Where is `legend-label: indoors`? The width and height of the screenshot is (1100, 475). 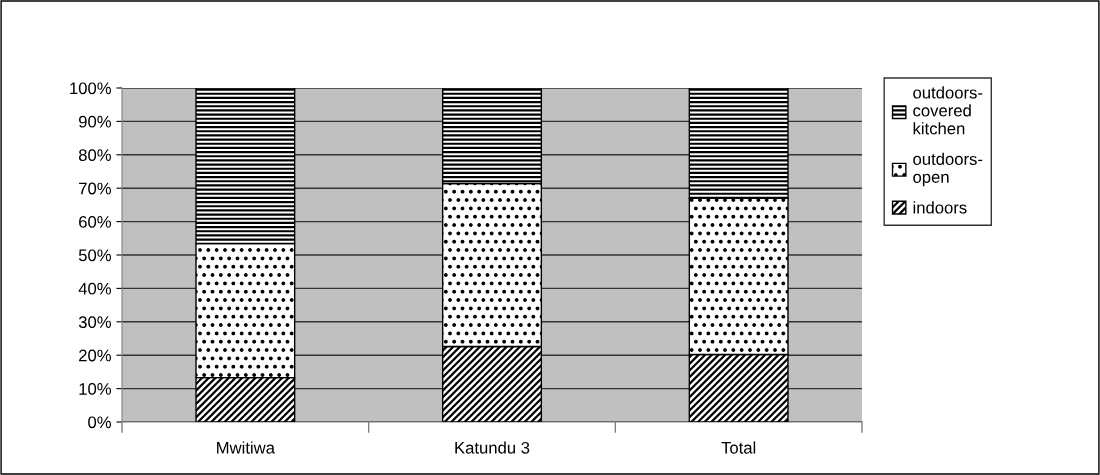 legend-label: indoors is located at coordinates (940, 207).